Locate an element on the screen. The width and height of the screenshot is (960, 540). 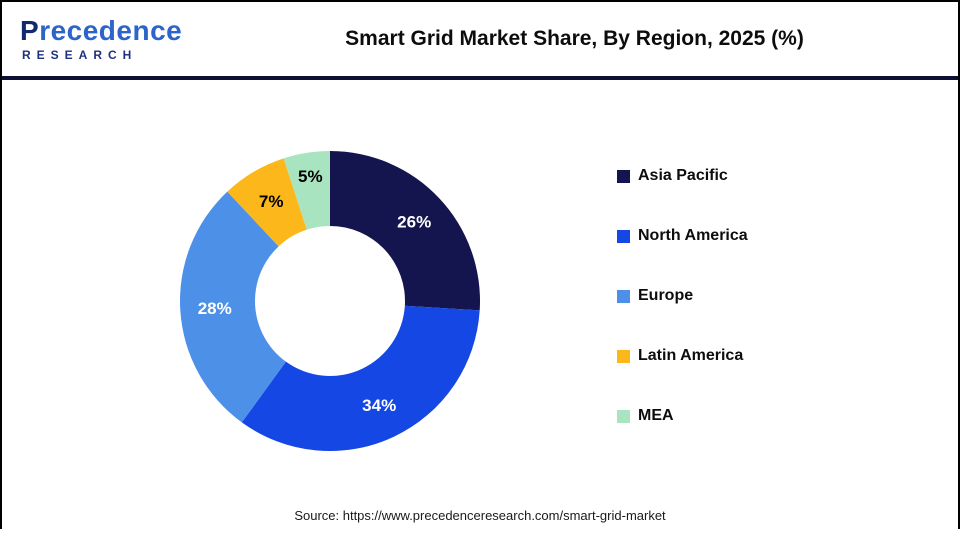
legend-item-europe: Europe is located at coordinates (682, 296).